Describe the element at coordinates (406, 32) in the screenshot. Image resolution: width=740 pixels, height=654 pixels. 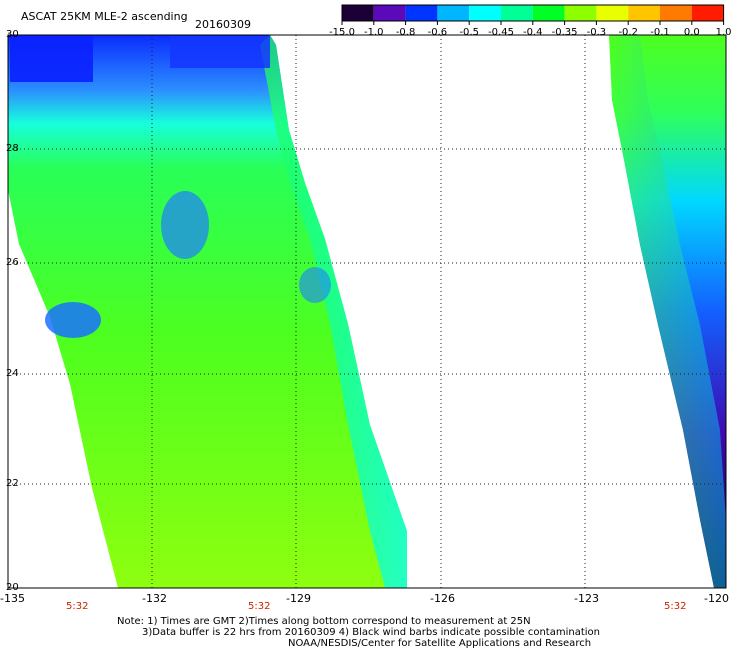
I see `legend-label-2: -0.8` at that location.